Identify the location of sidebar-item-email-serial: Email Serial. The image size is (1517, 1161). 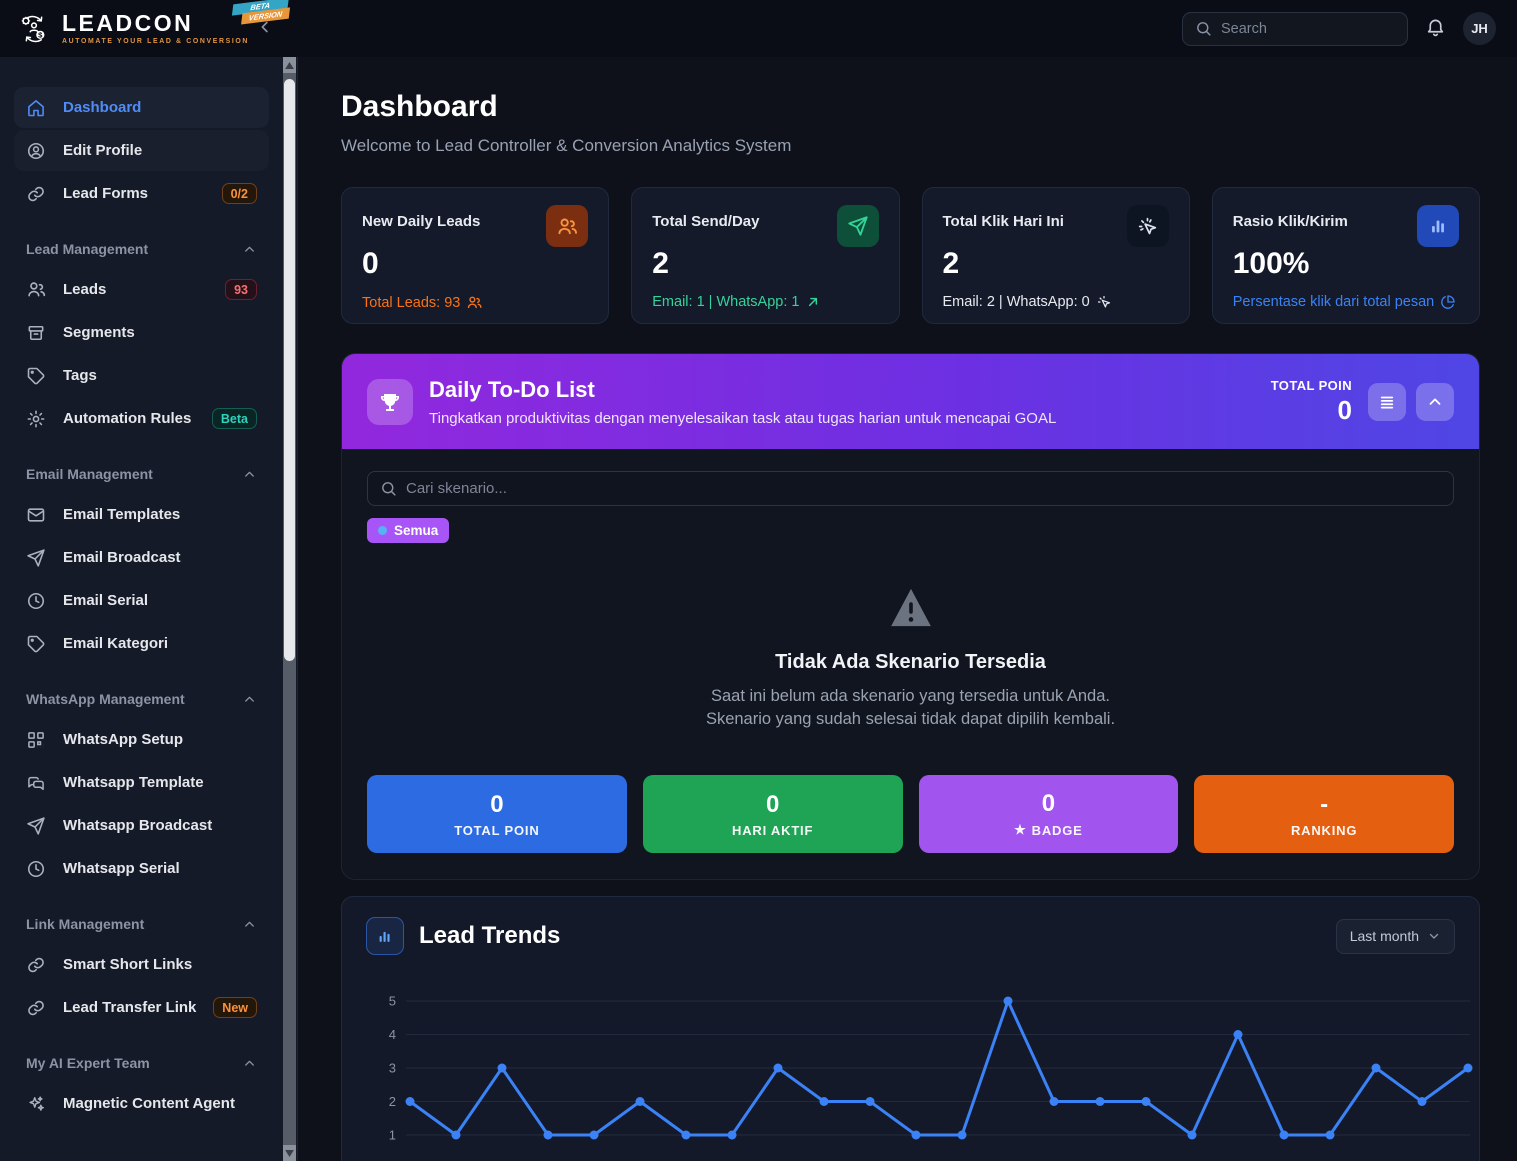
(141, 600).